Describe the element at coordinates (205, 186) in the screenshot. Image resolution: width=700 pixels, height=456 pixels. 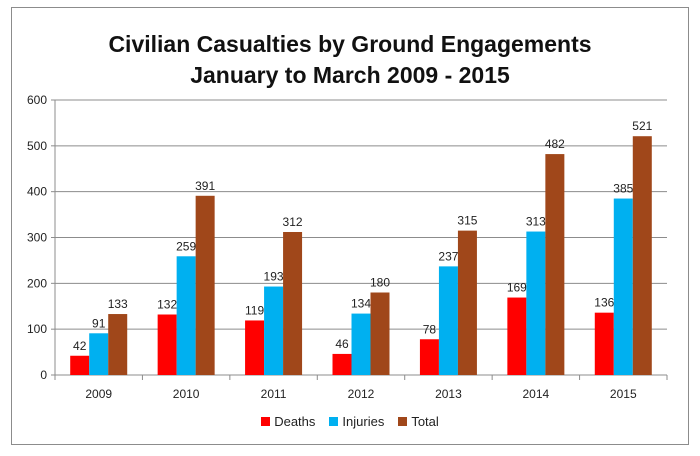
I see `data-label: 391` at that location.